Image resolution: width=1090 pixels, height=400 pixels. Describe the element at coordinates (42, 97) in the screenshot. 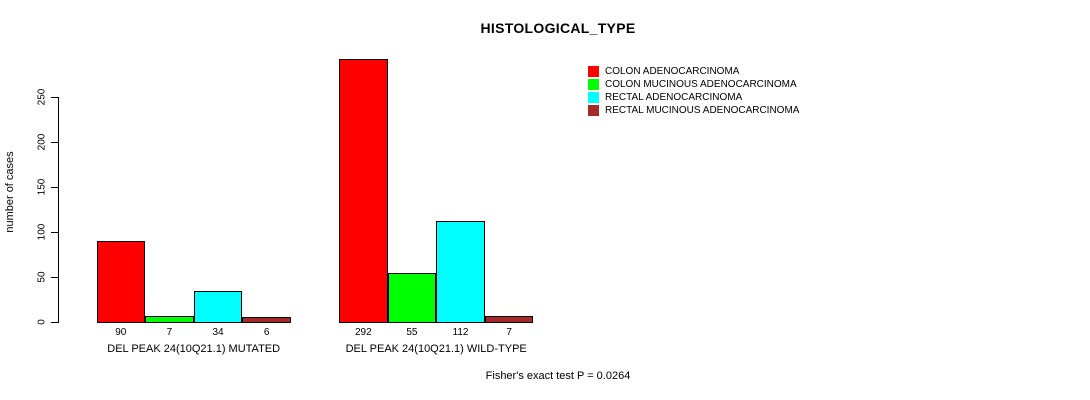

I see `y-tick-label: 250` at that location.